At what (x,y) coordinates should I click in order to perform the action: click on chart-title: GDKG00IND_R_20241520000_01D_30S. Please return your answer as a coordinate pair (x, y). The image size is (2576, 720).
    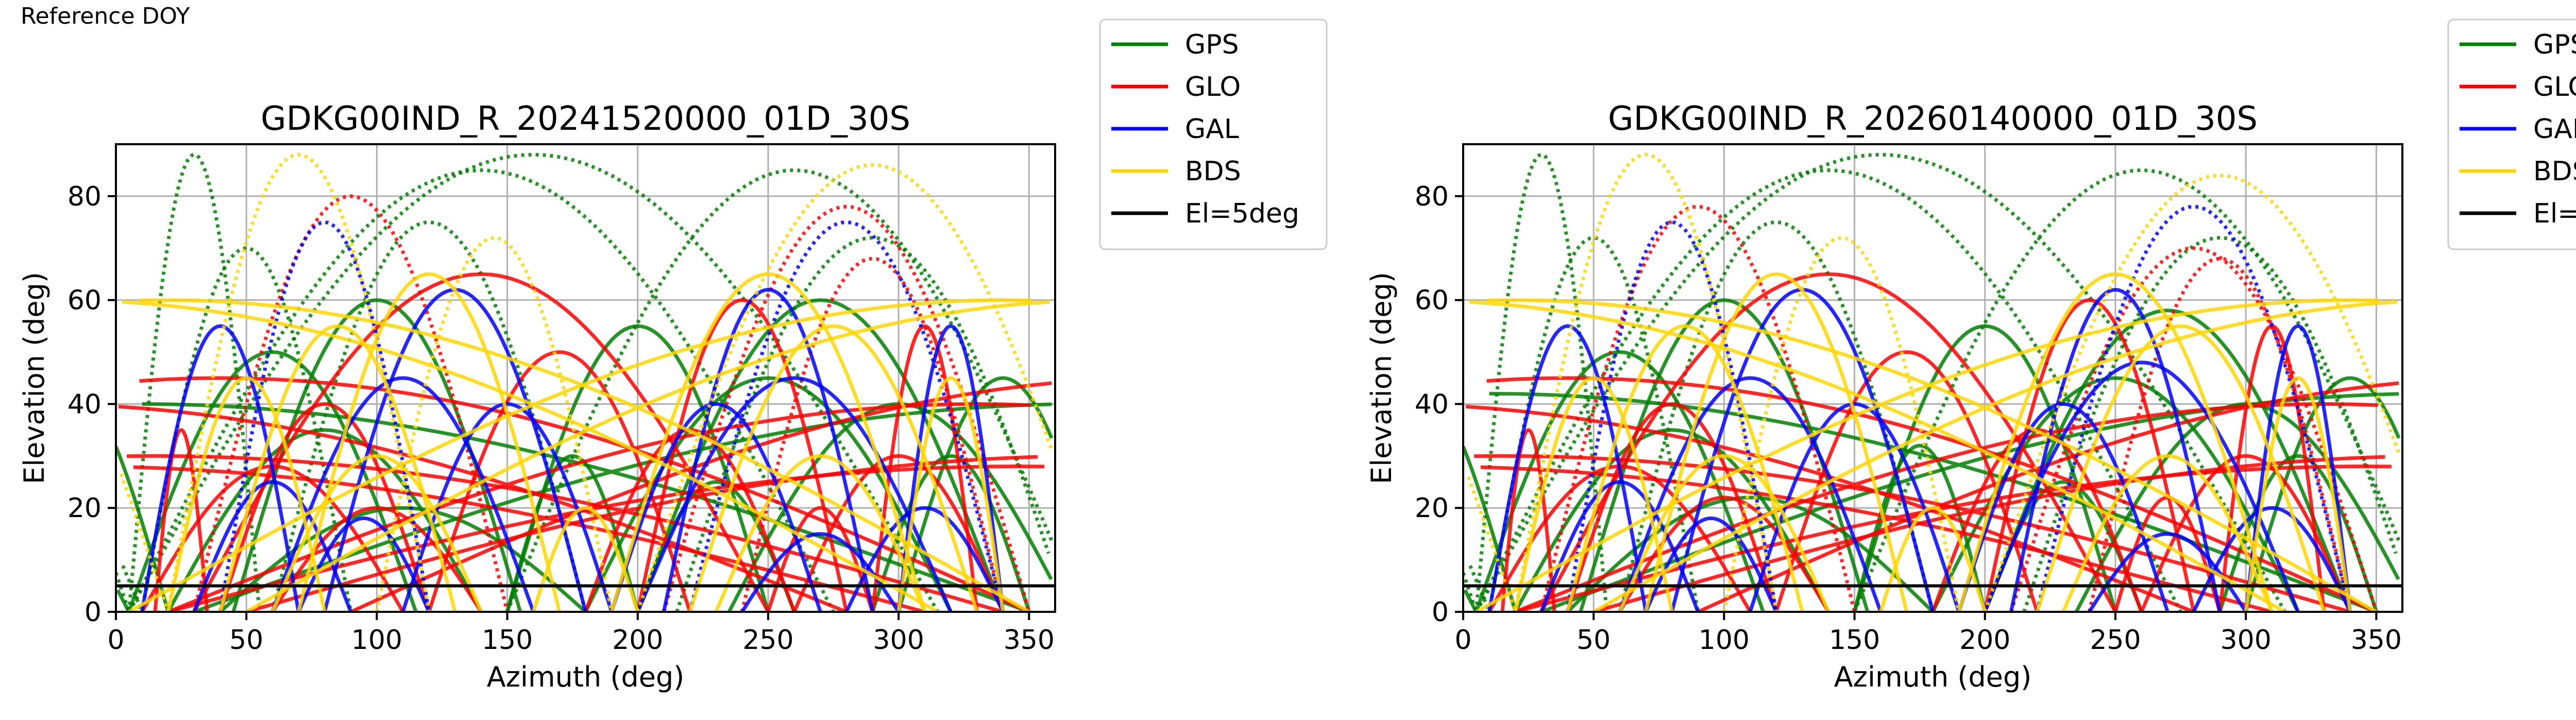
    Looking at the image, I should click on (585, 119).